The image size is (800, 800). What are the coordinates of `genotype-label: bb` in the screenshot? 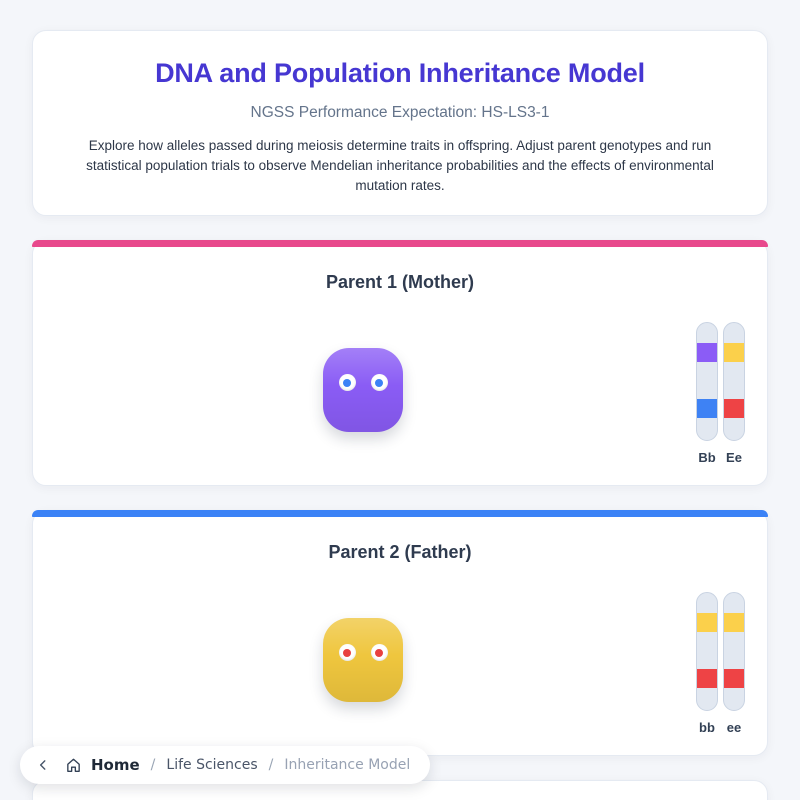 It's located at (707, 727).